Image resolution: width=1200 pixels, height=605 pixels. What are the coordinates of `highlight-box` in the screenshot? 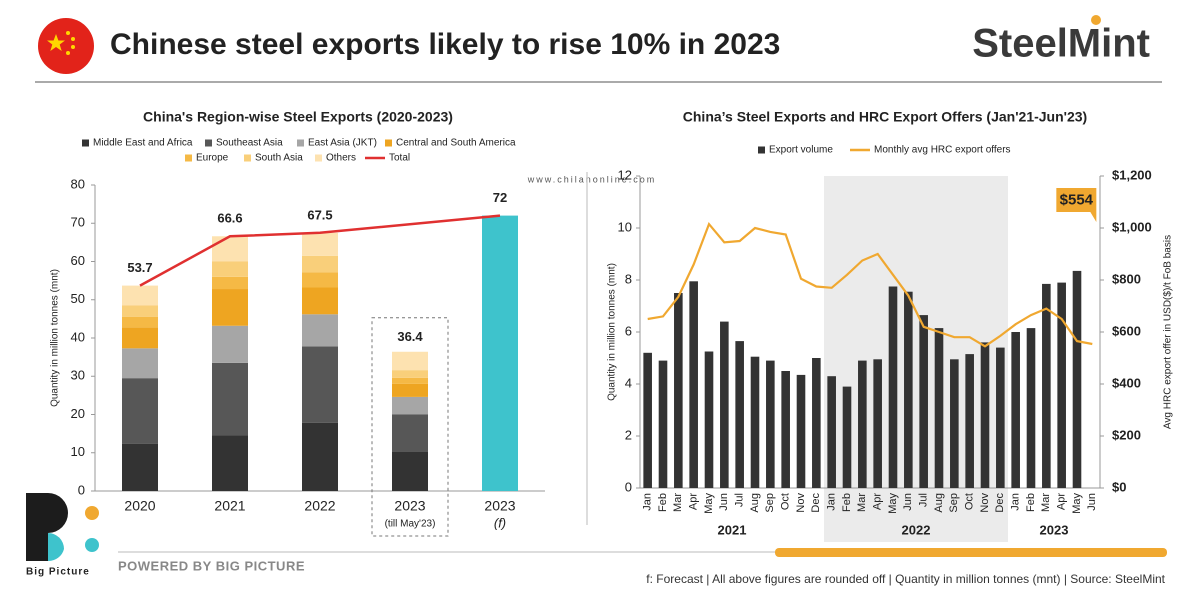 It's located at (410, 427).